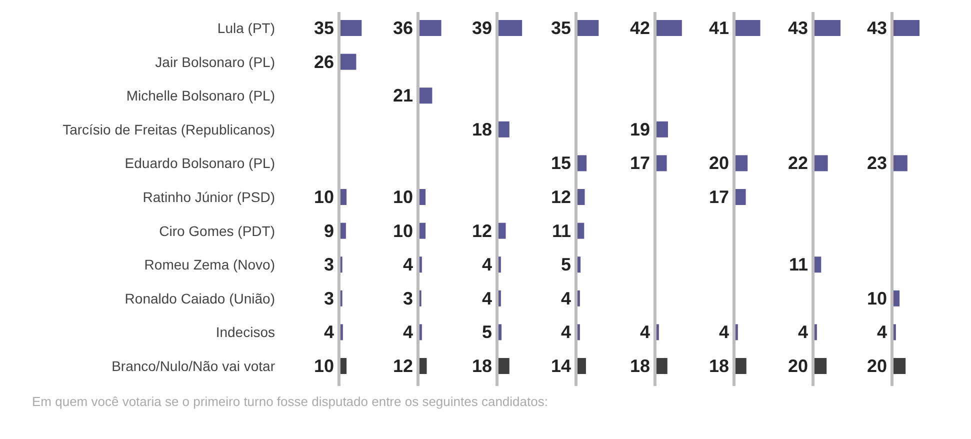 The width and height of the screenshot is (971, 439). I want to click on data-label: 19, so click(640, 129).